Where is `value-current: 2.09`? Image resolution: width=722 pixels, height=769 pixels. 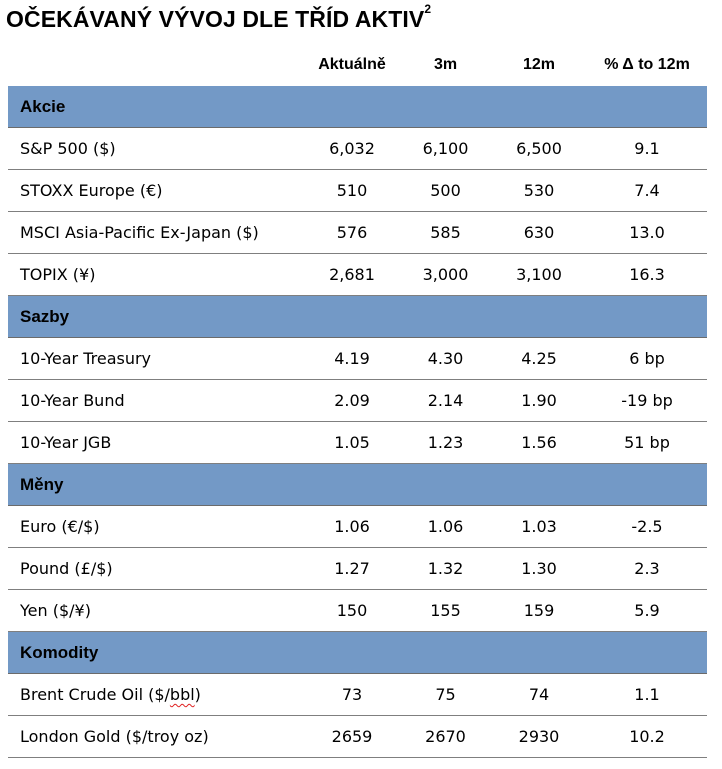 value-current: 2.09 is located at coordinates (352, 400).